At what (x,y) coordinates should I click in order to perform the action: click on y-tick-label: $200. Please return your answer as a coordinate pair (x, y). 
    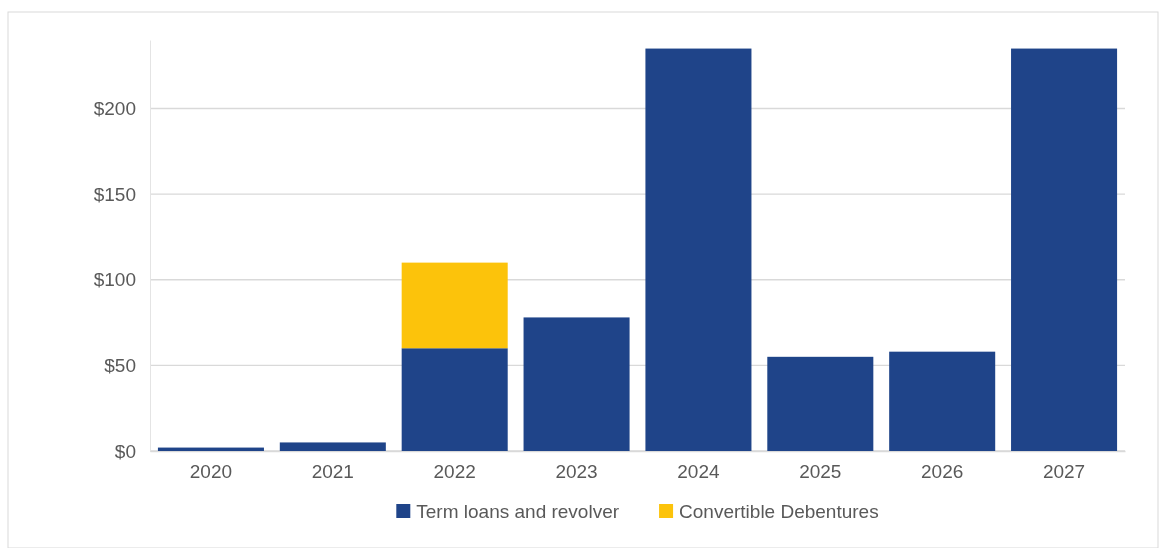
    Looking at the image, I should click on (114, 109).